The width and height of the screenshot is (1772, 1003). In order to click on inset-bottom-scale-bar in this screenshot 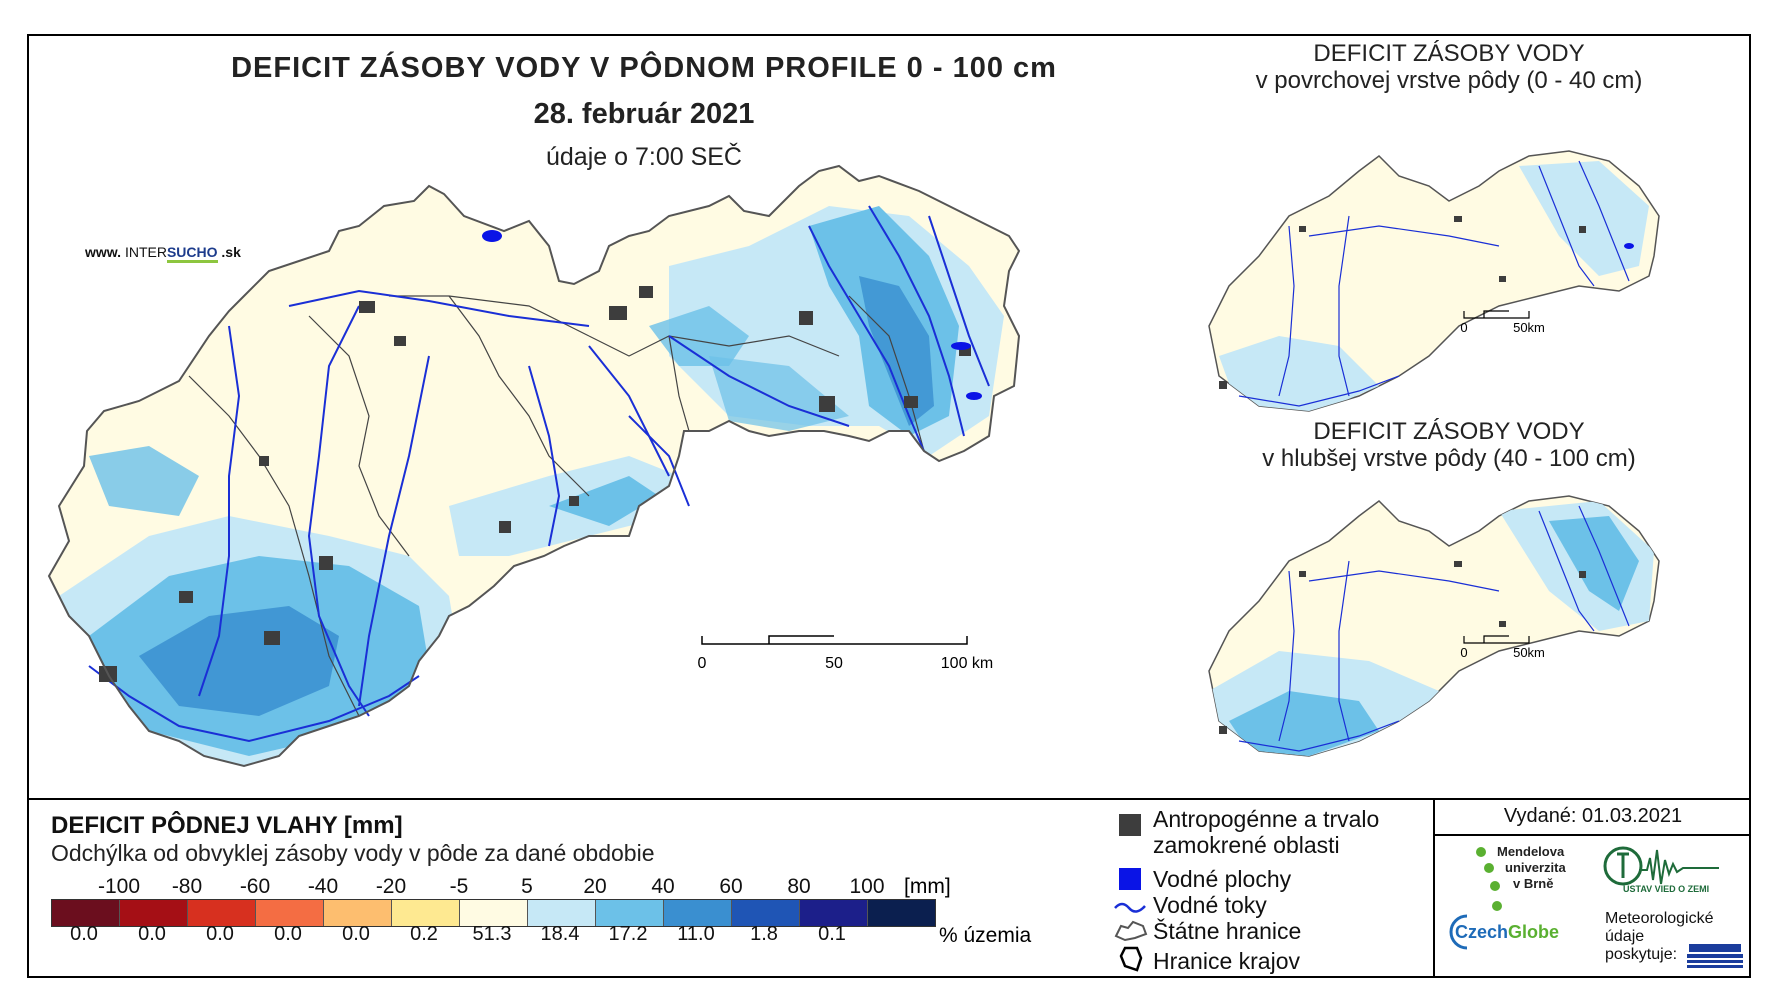, I will do `click(1496, 639)`.